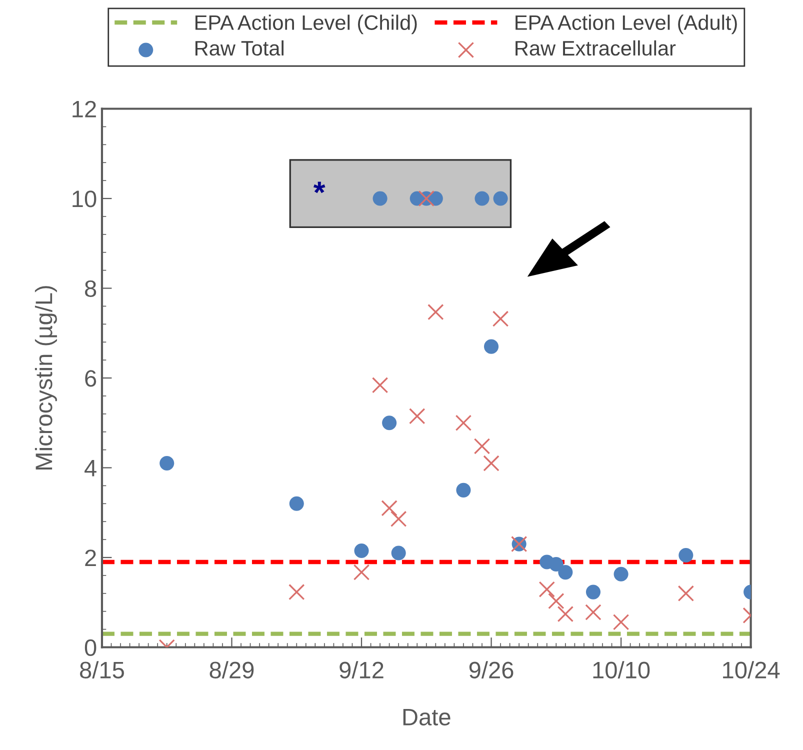 This screenshot has height=750, width=803. Describe the element at coordinates (362, 669) in the screenshot. I see `x-tick-label: 9/12` at that location.